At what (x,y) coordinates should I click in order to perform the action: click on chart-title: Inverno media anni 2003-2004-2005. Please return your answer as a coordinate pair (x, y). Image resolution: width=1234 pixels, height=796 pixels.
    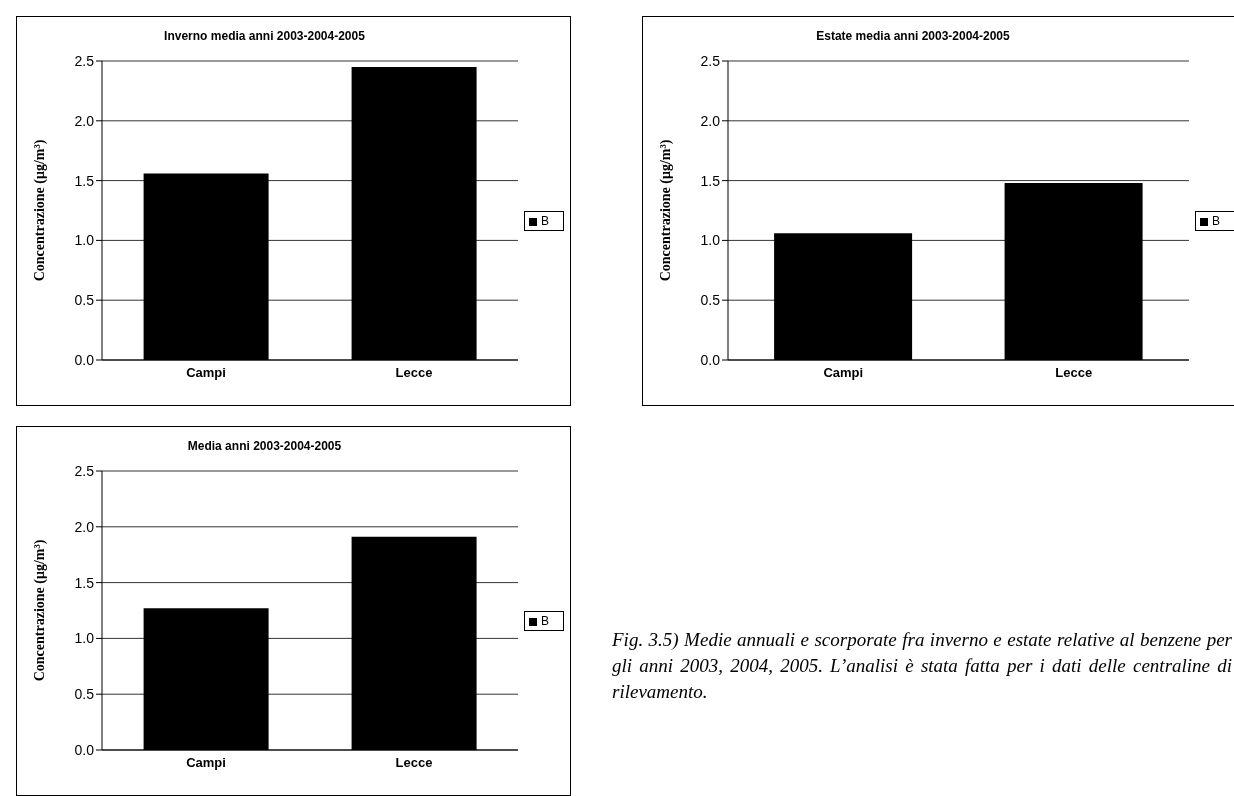
    Looking at the image, I should click on (264, 36).